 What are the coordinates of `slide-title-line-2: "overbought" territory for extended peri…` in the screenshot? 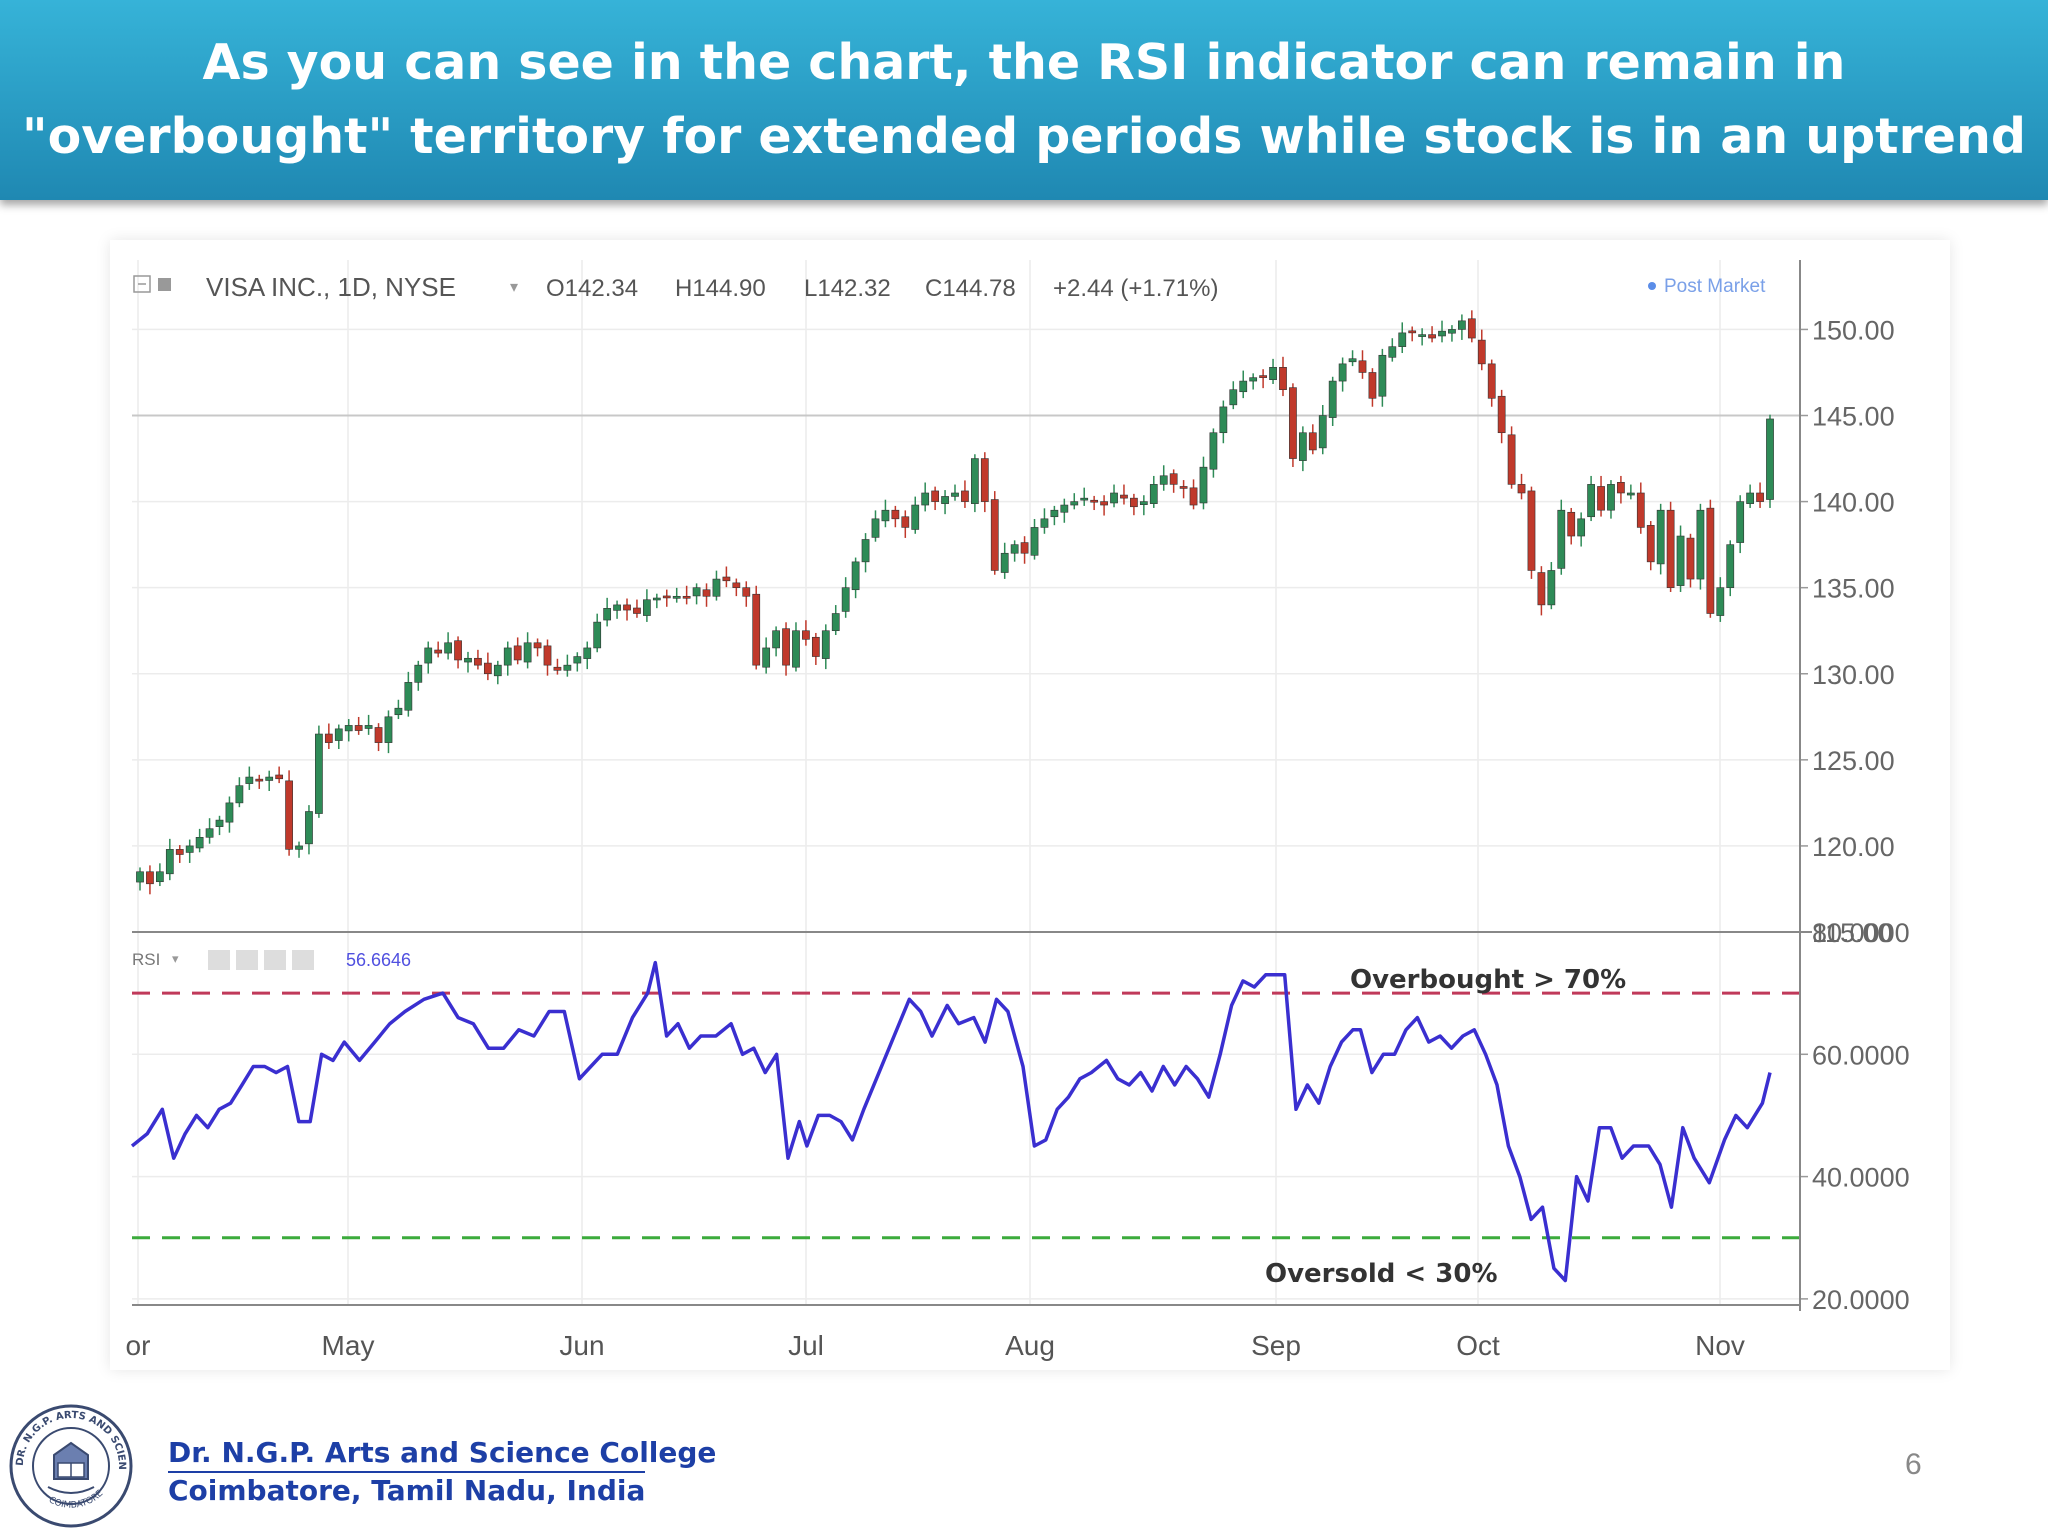 It's located at (1024, 136).